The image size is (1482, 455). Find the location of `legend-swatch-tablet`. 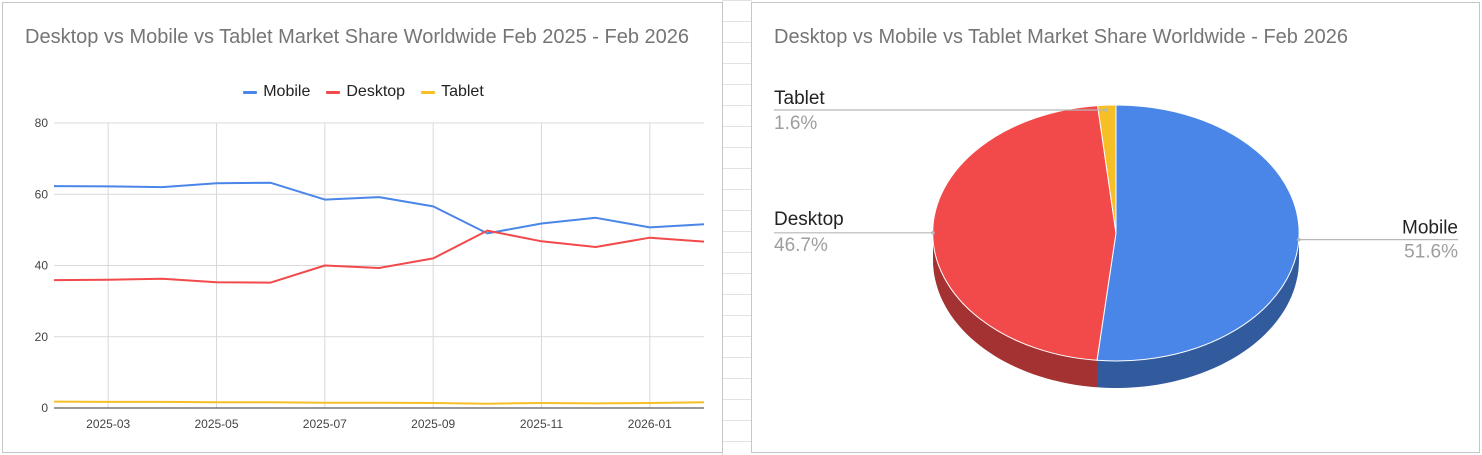

legend-swatch-tablet is located at coordinates (428, 92).